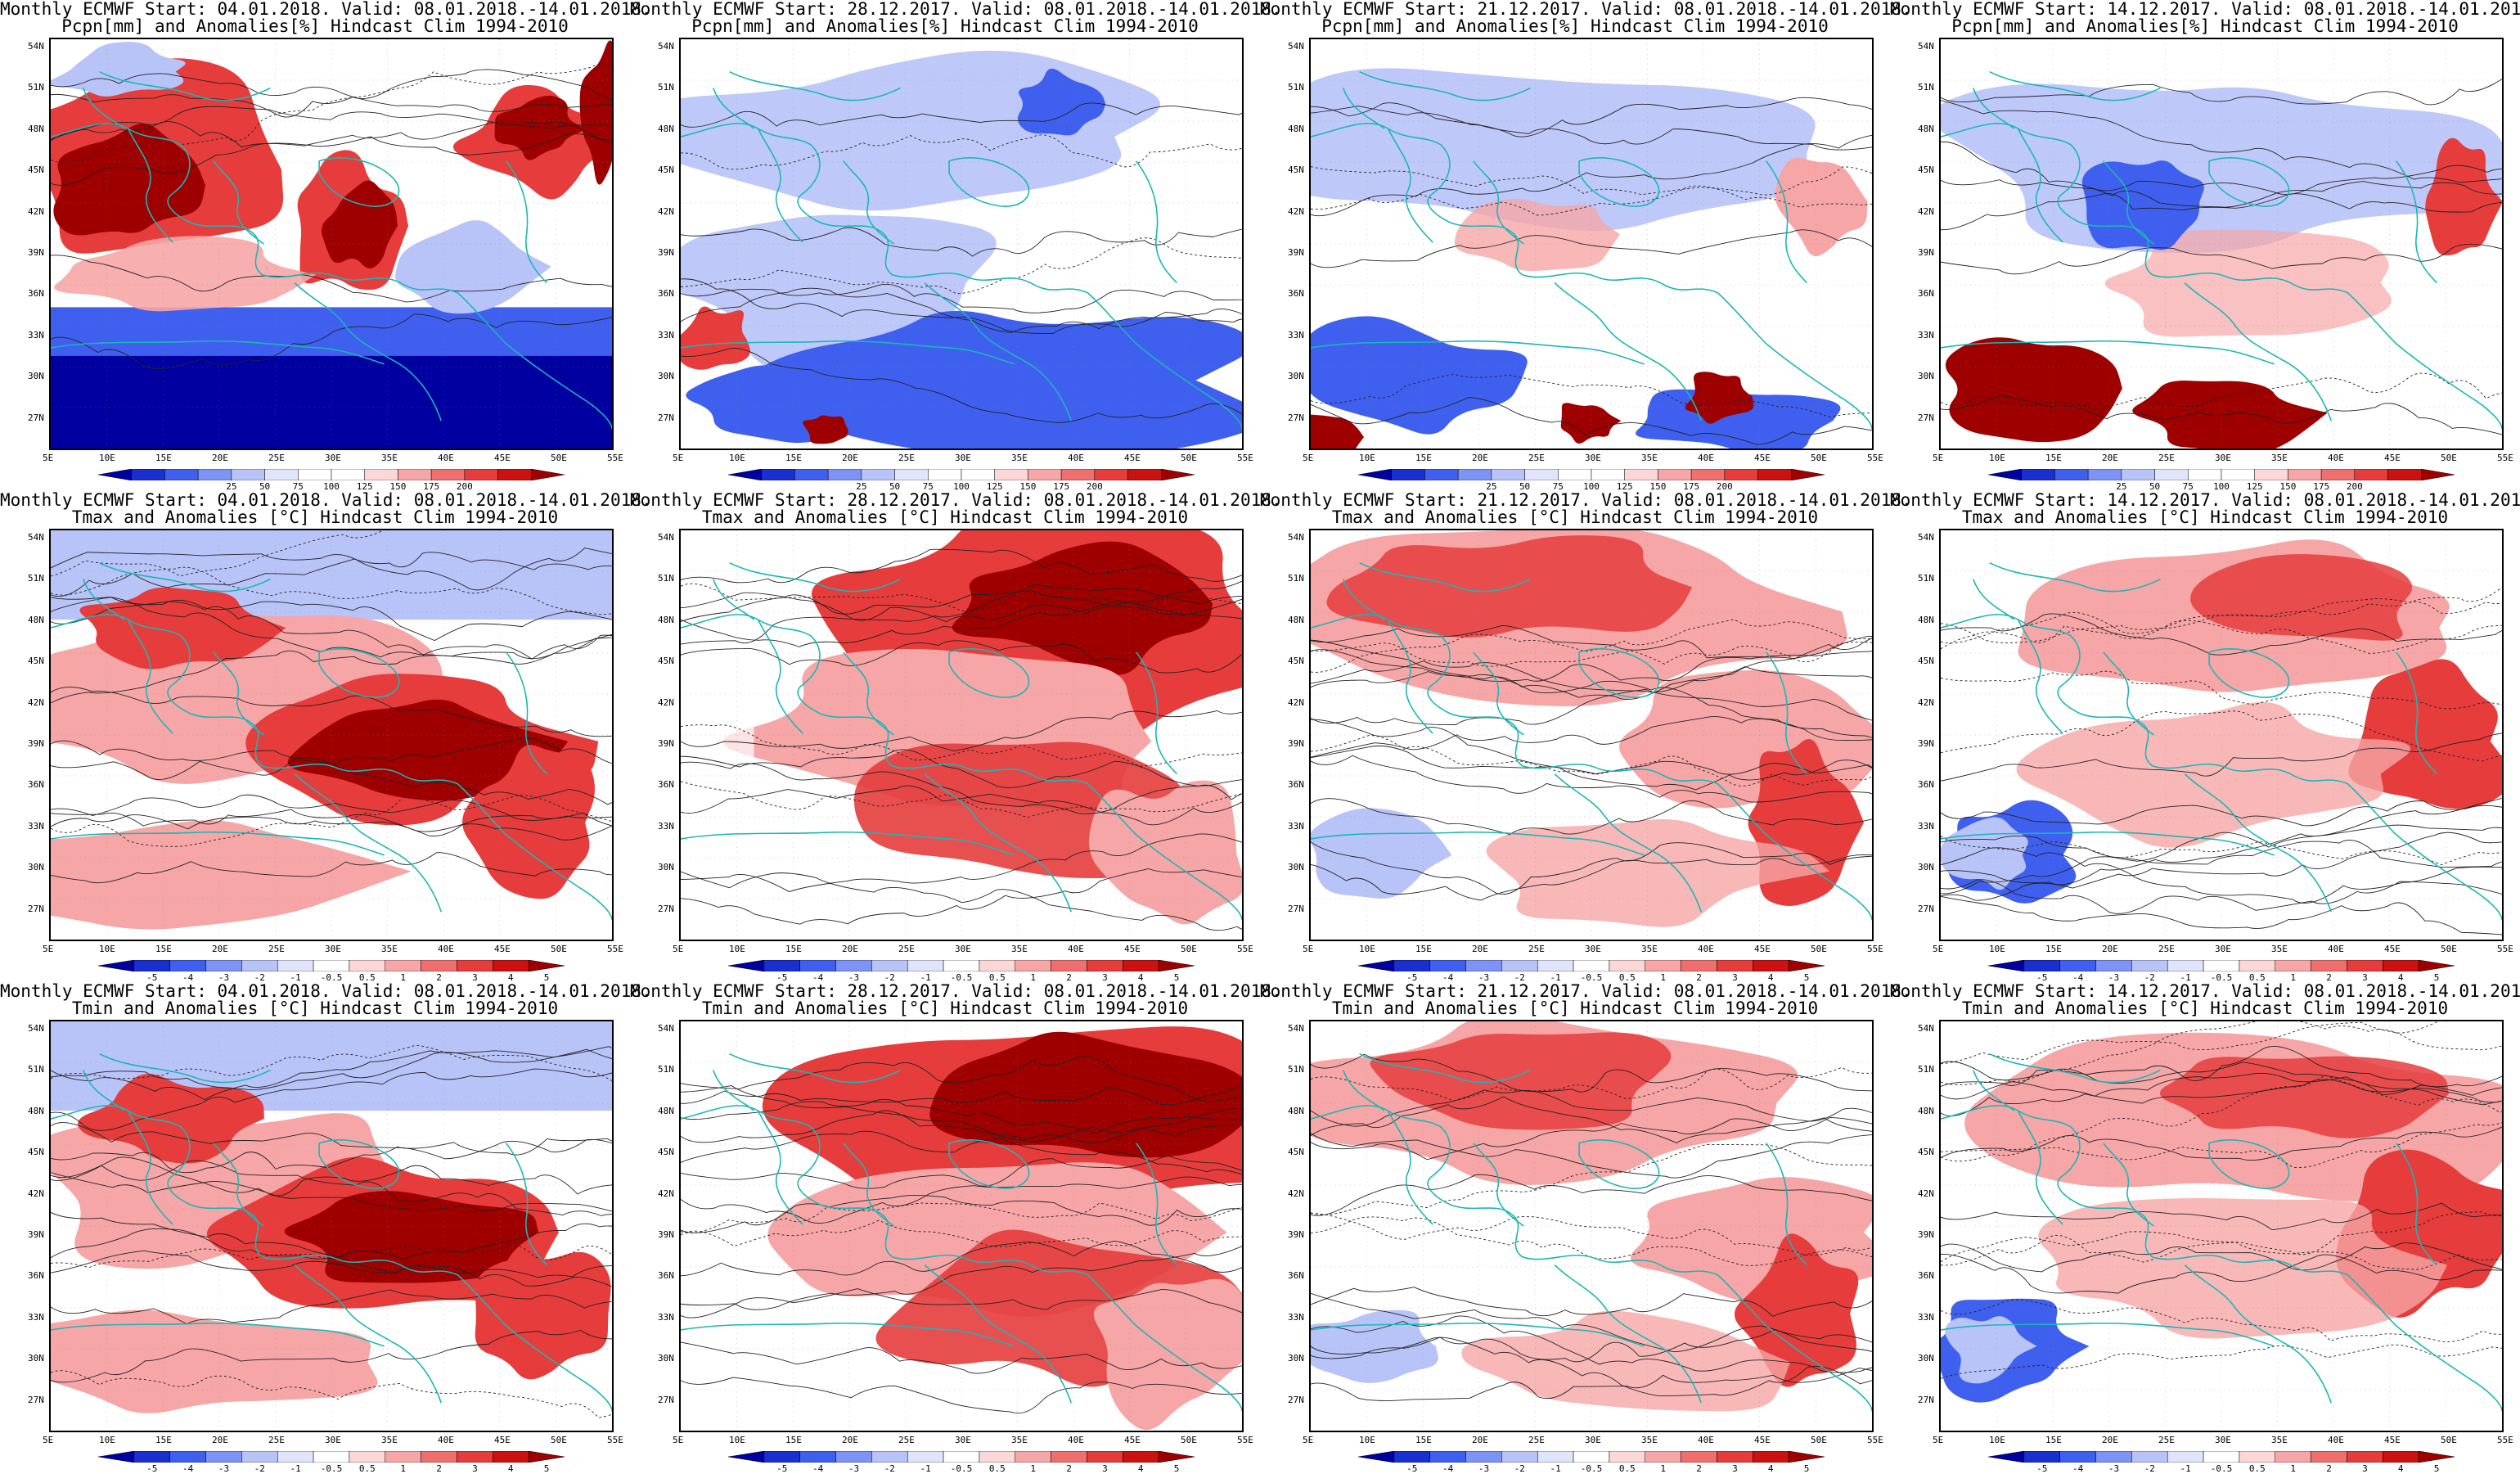 Image resolution: width=2520 pixels, height=1474 pixels. What do you see at coordinates (1625, 486) in the screenshot?
I see `colorbar-tick-label: 125` at bounding box center [1625, 486].